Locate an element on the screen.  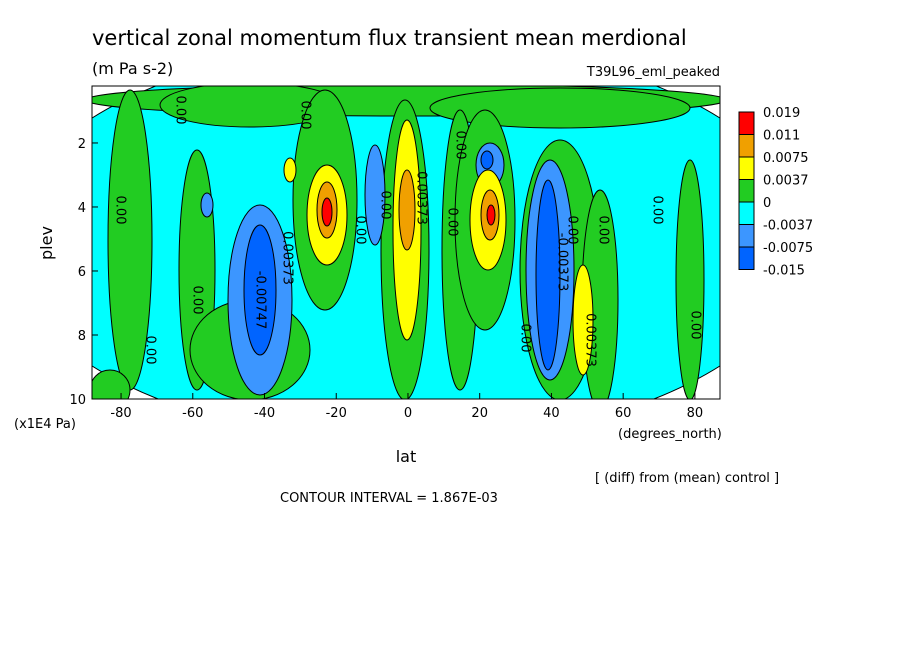
x-tick-label: 60 is located at coordinates (623, 413).